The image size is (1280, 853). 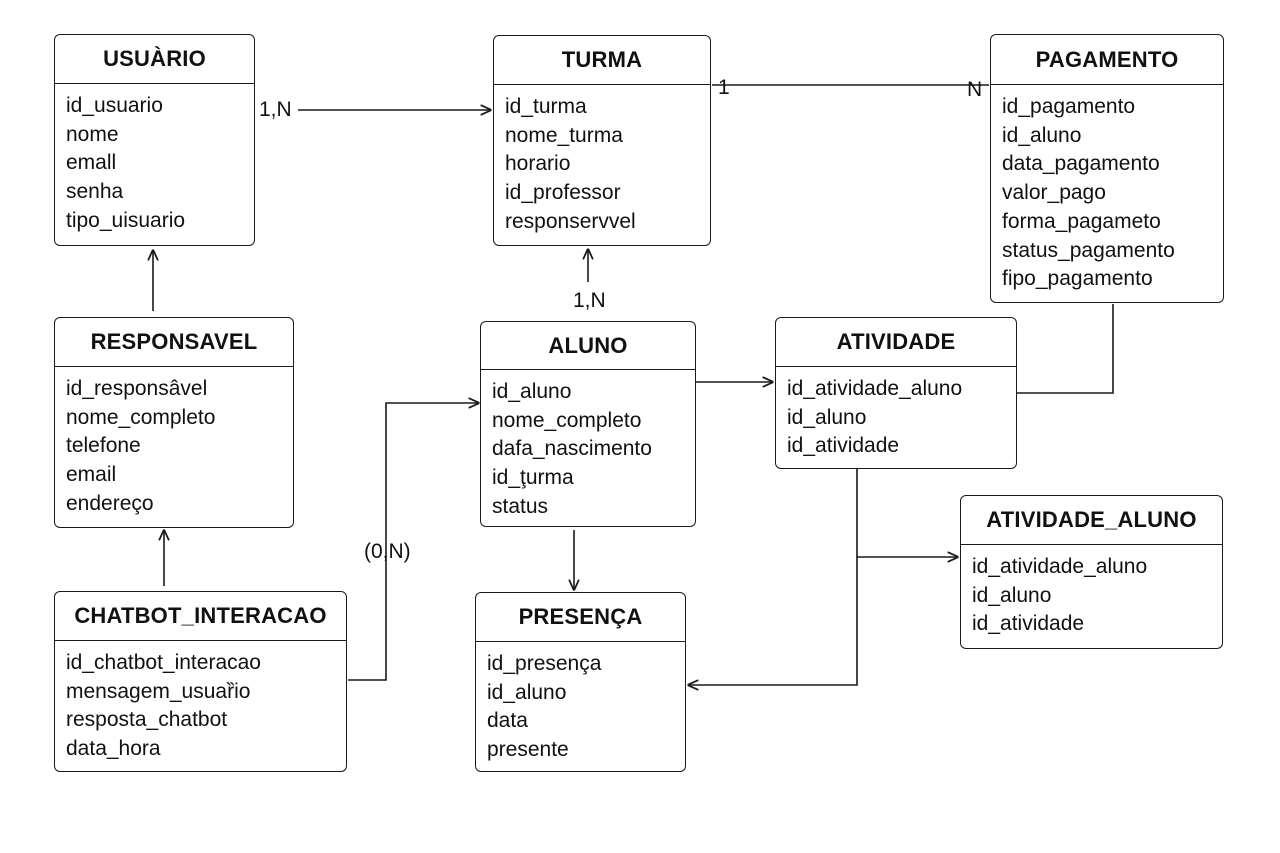 I want to click on attribute: fipo_pagamento, so click(x=1077, y=279).